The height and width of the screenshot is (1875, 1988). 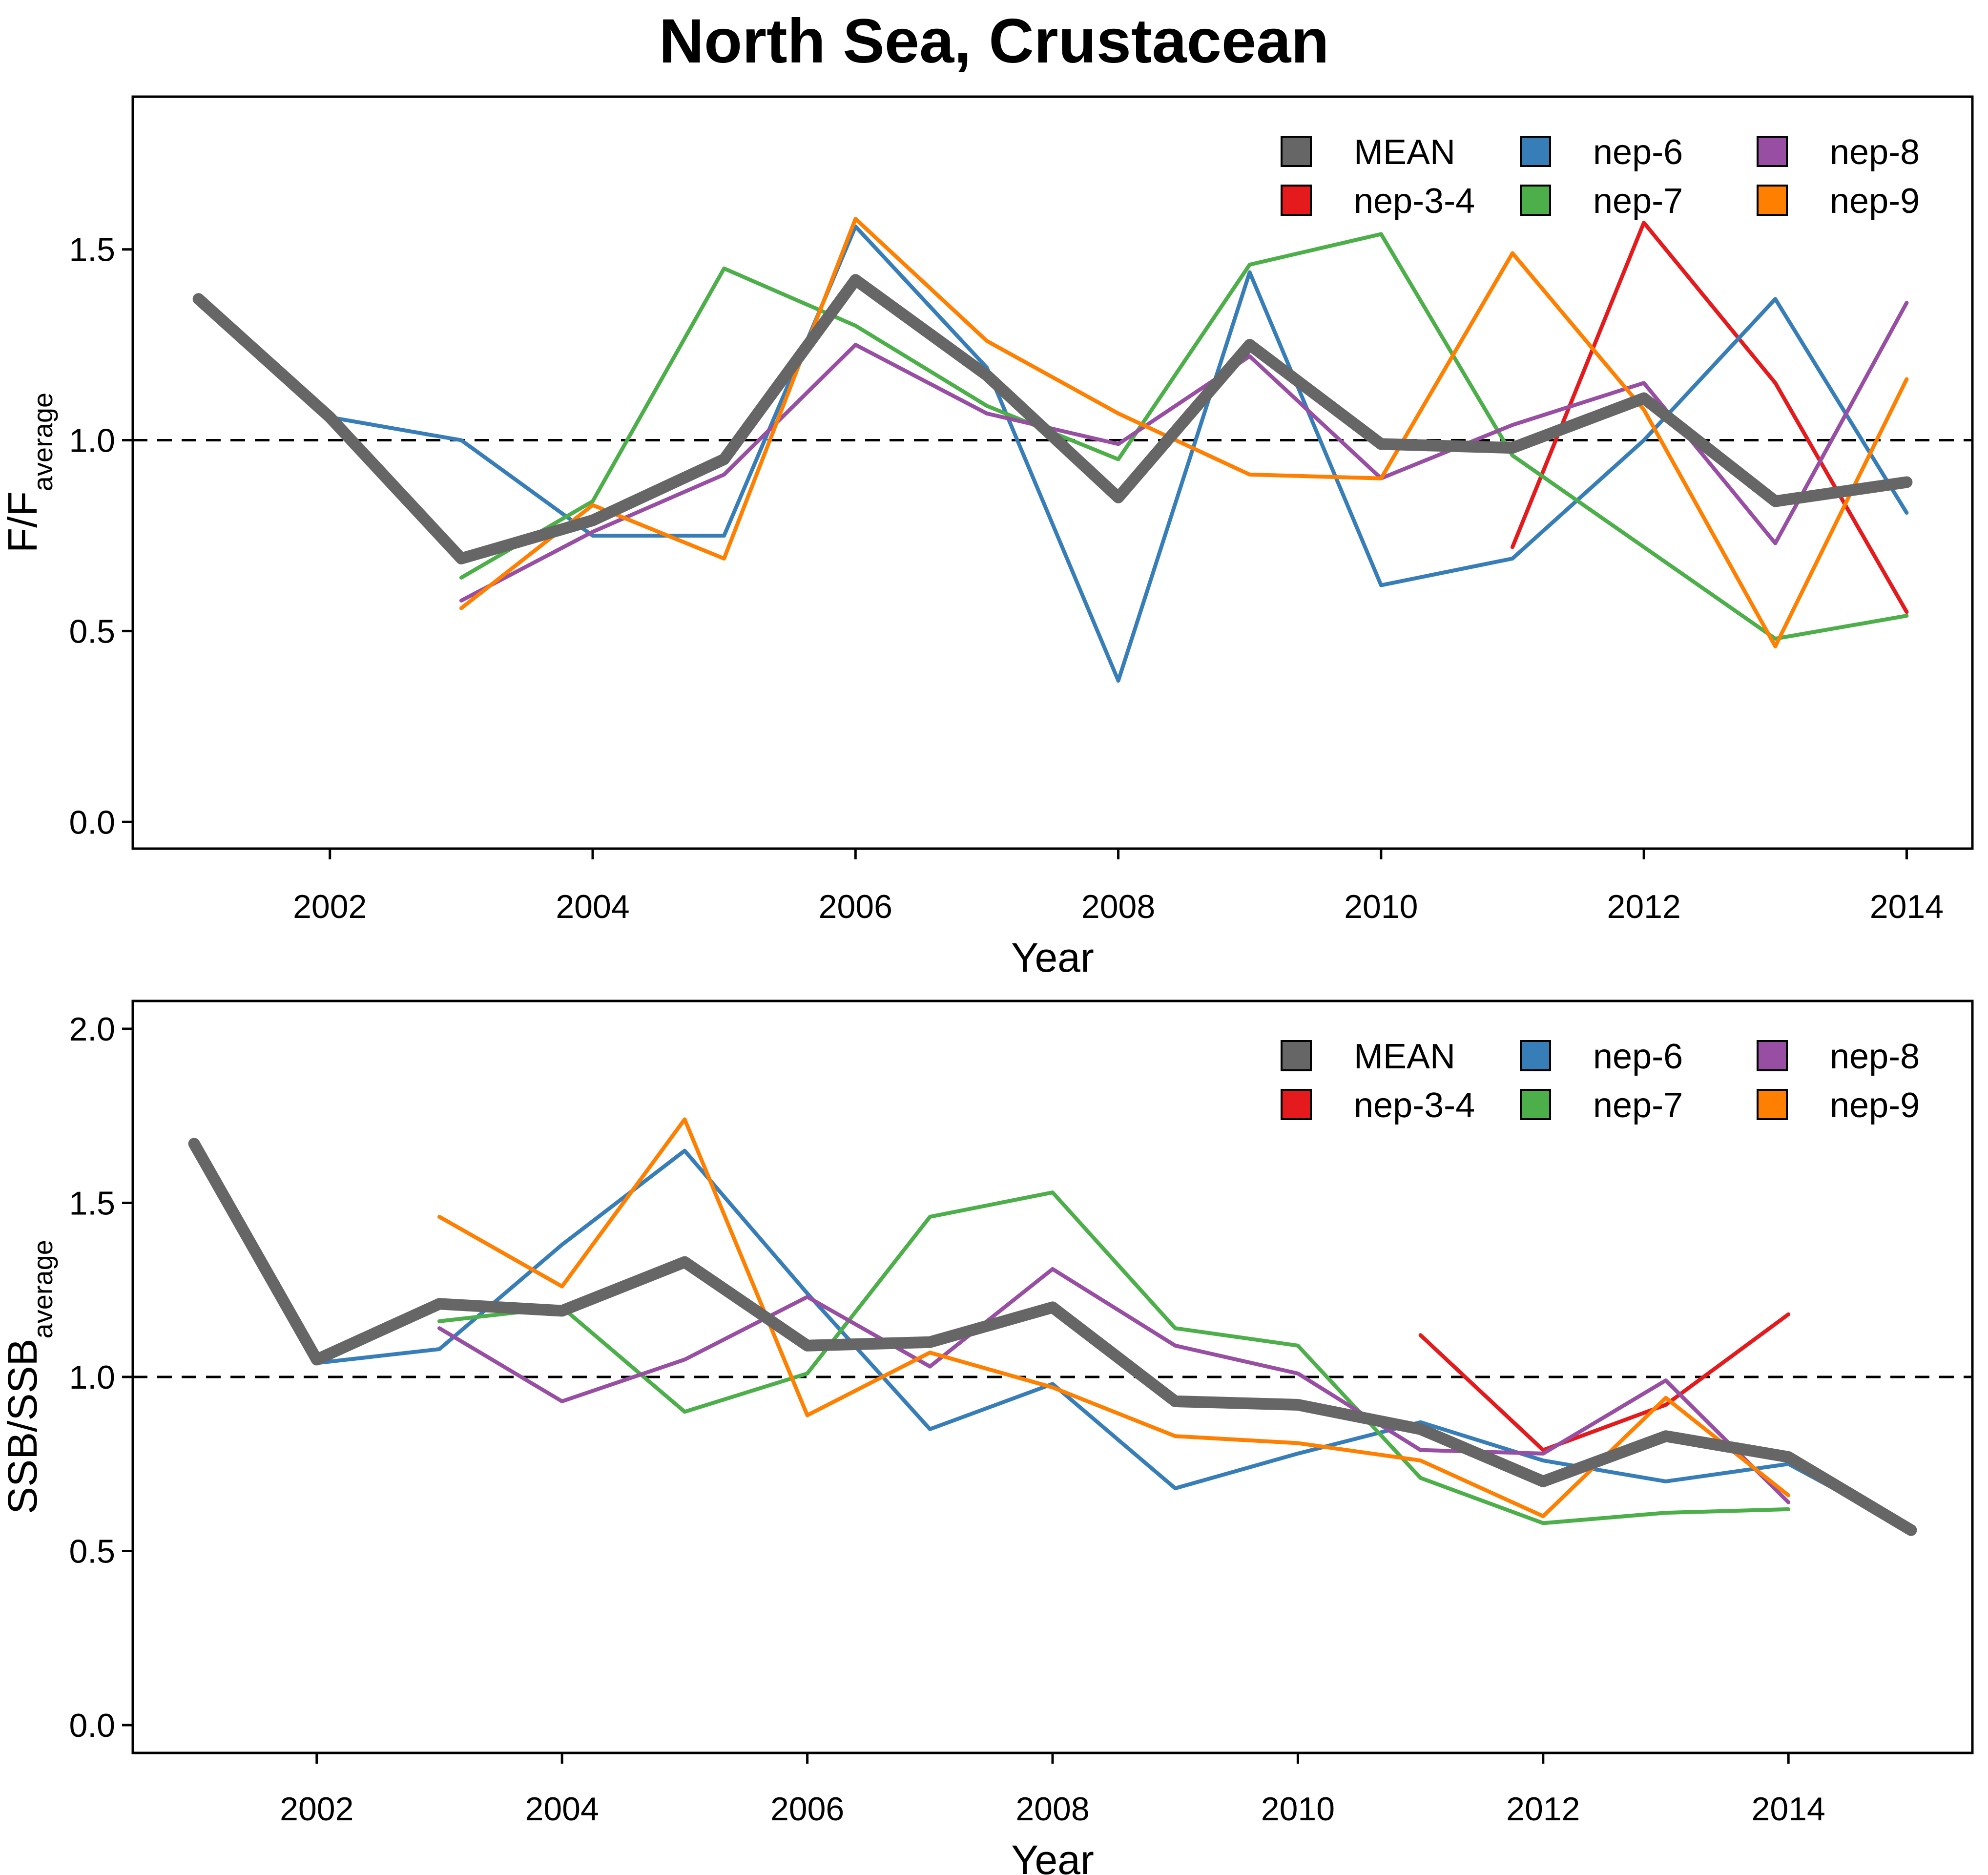 What do you see at coordinates (92, 1029) in the screenshot?
I see `y-tick-label: 2.0` at bounding box center [92, 1029].